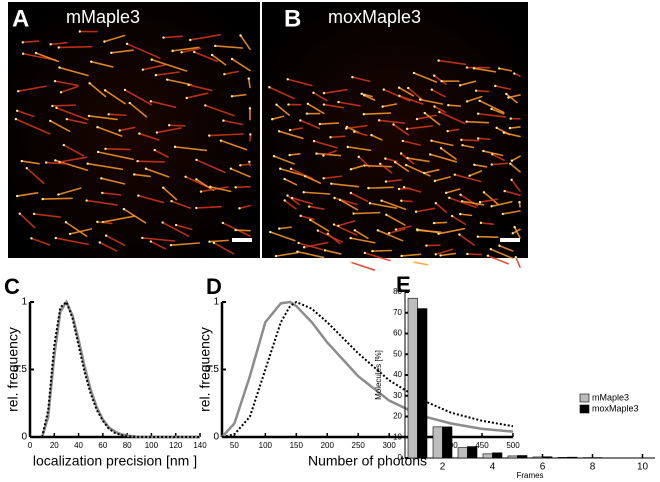  What do you see at coordinates (205, 369) in the screenshot?
I see `y-axis-label: rel. frequency` at bounding box center [205, 369].